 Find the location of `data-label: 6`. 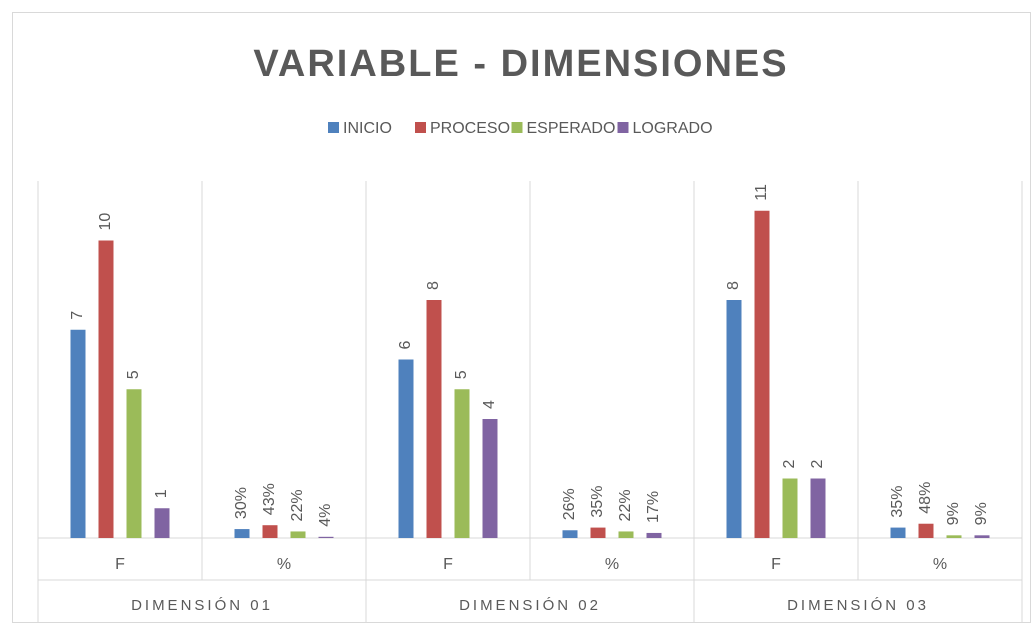

data-label: 6 is located at coordinates (405, 345).